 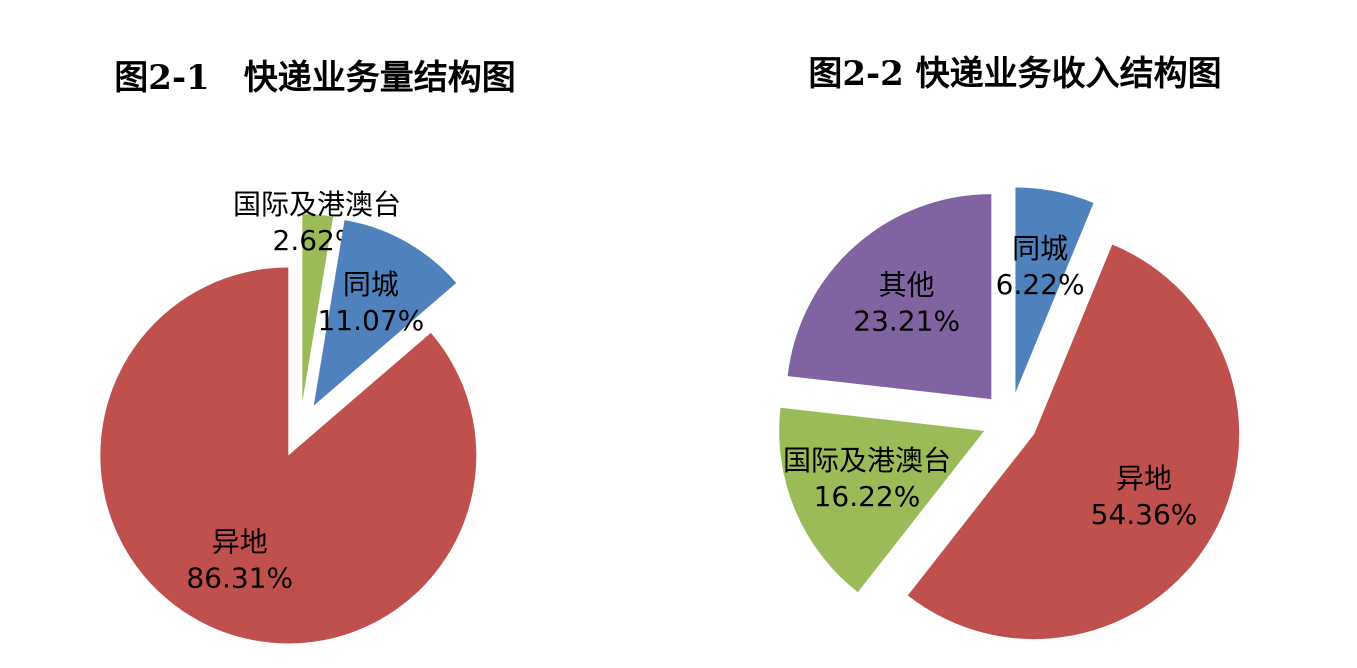 What do you see at coordinates (370, 320) in the screenshot?
I see `value-label: 11.07%` at bounding box center [370, 320].